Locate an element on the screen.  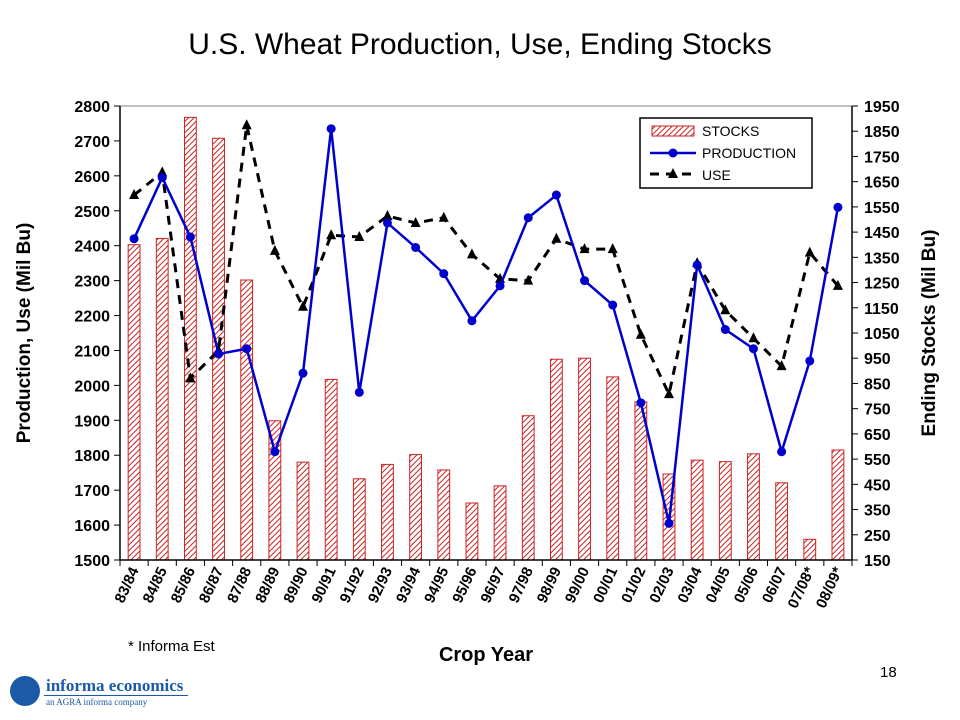
left-tick-label: 1800 is located at coordinates (92, 456).